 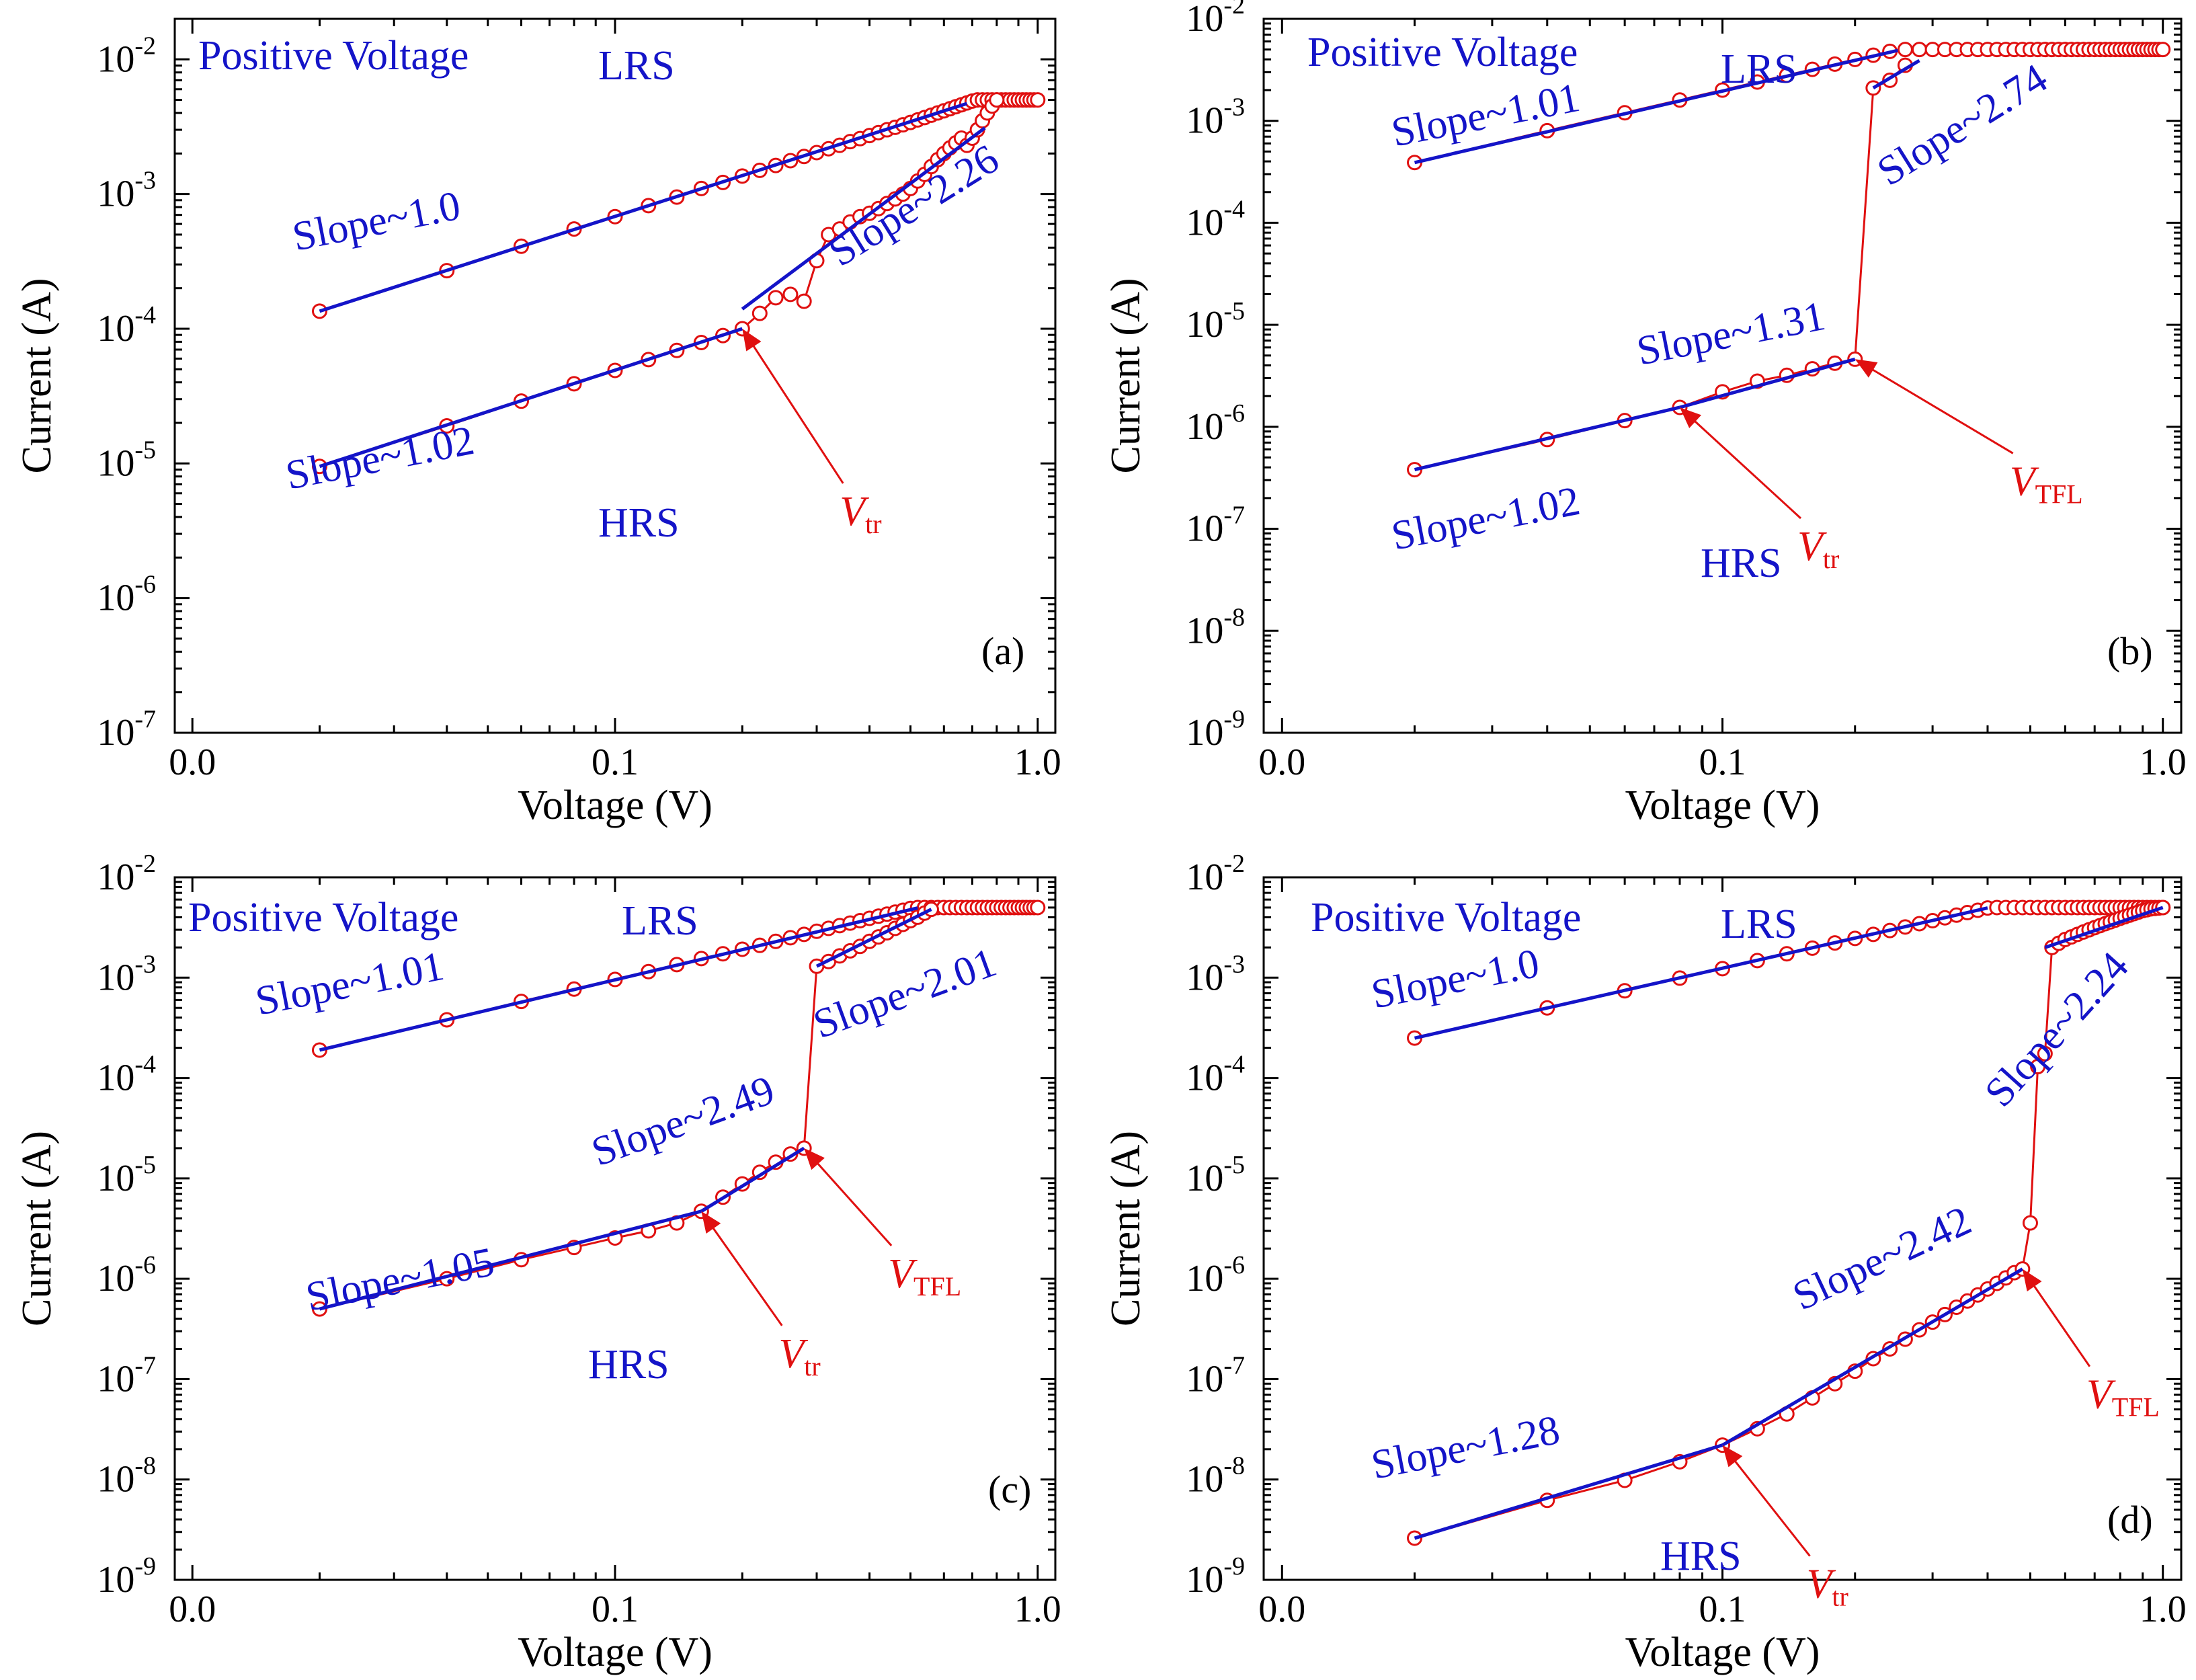 What do you see at coordinates (1486, 519) in the screenshot?
I see `slope-label: Slope~1.02` at bounding box center [1486, 519].